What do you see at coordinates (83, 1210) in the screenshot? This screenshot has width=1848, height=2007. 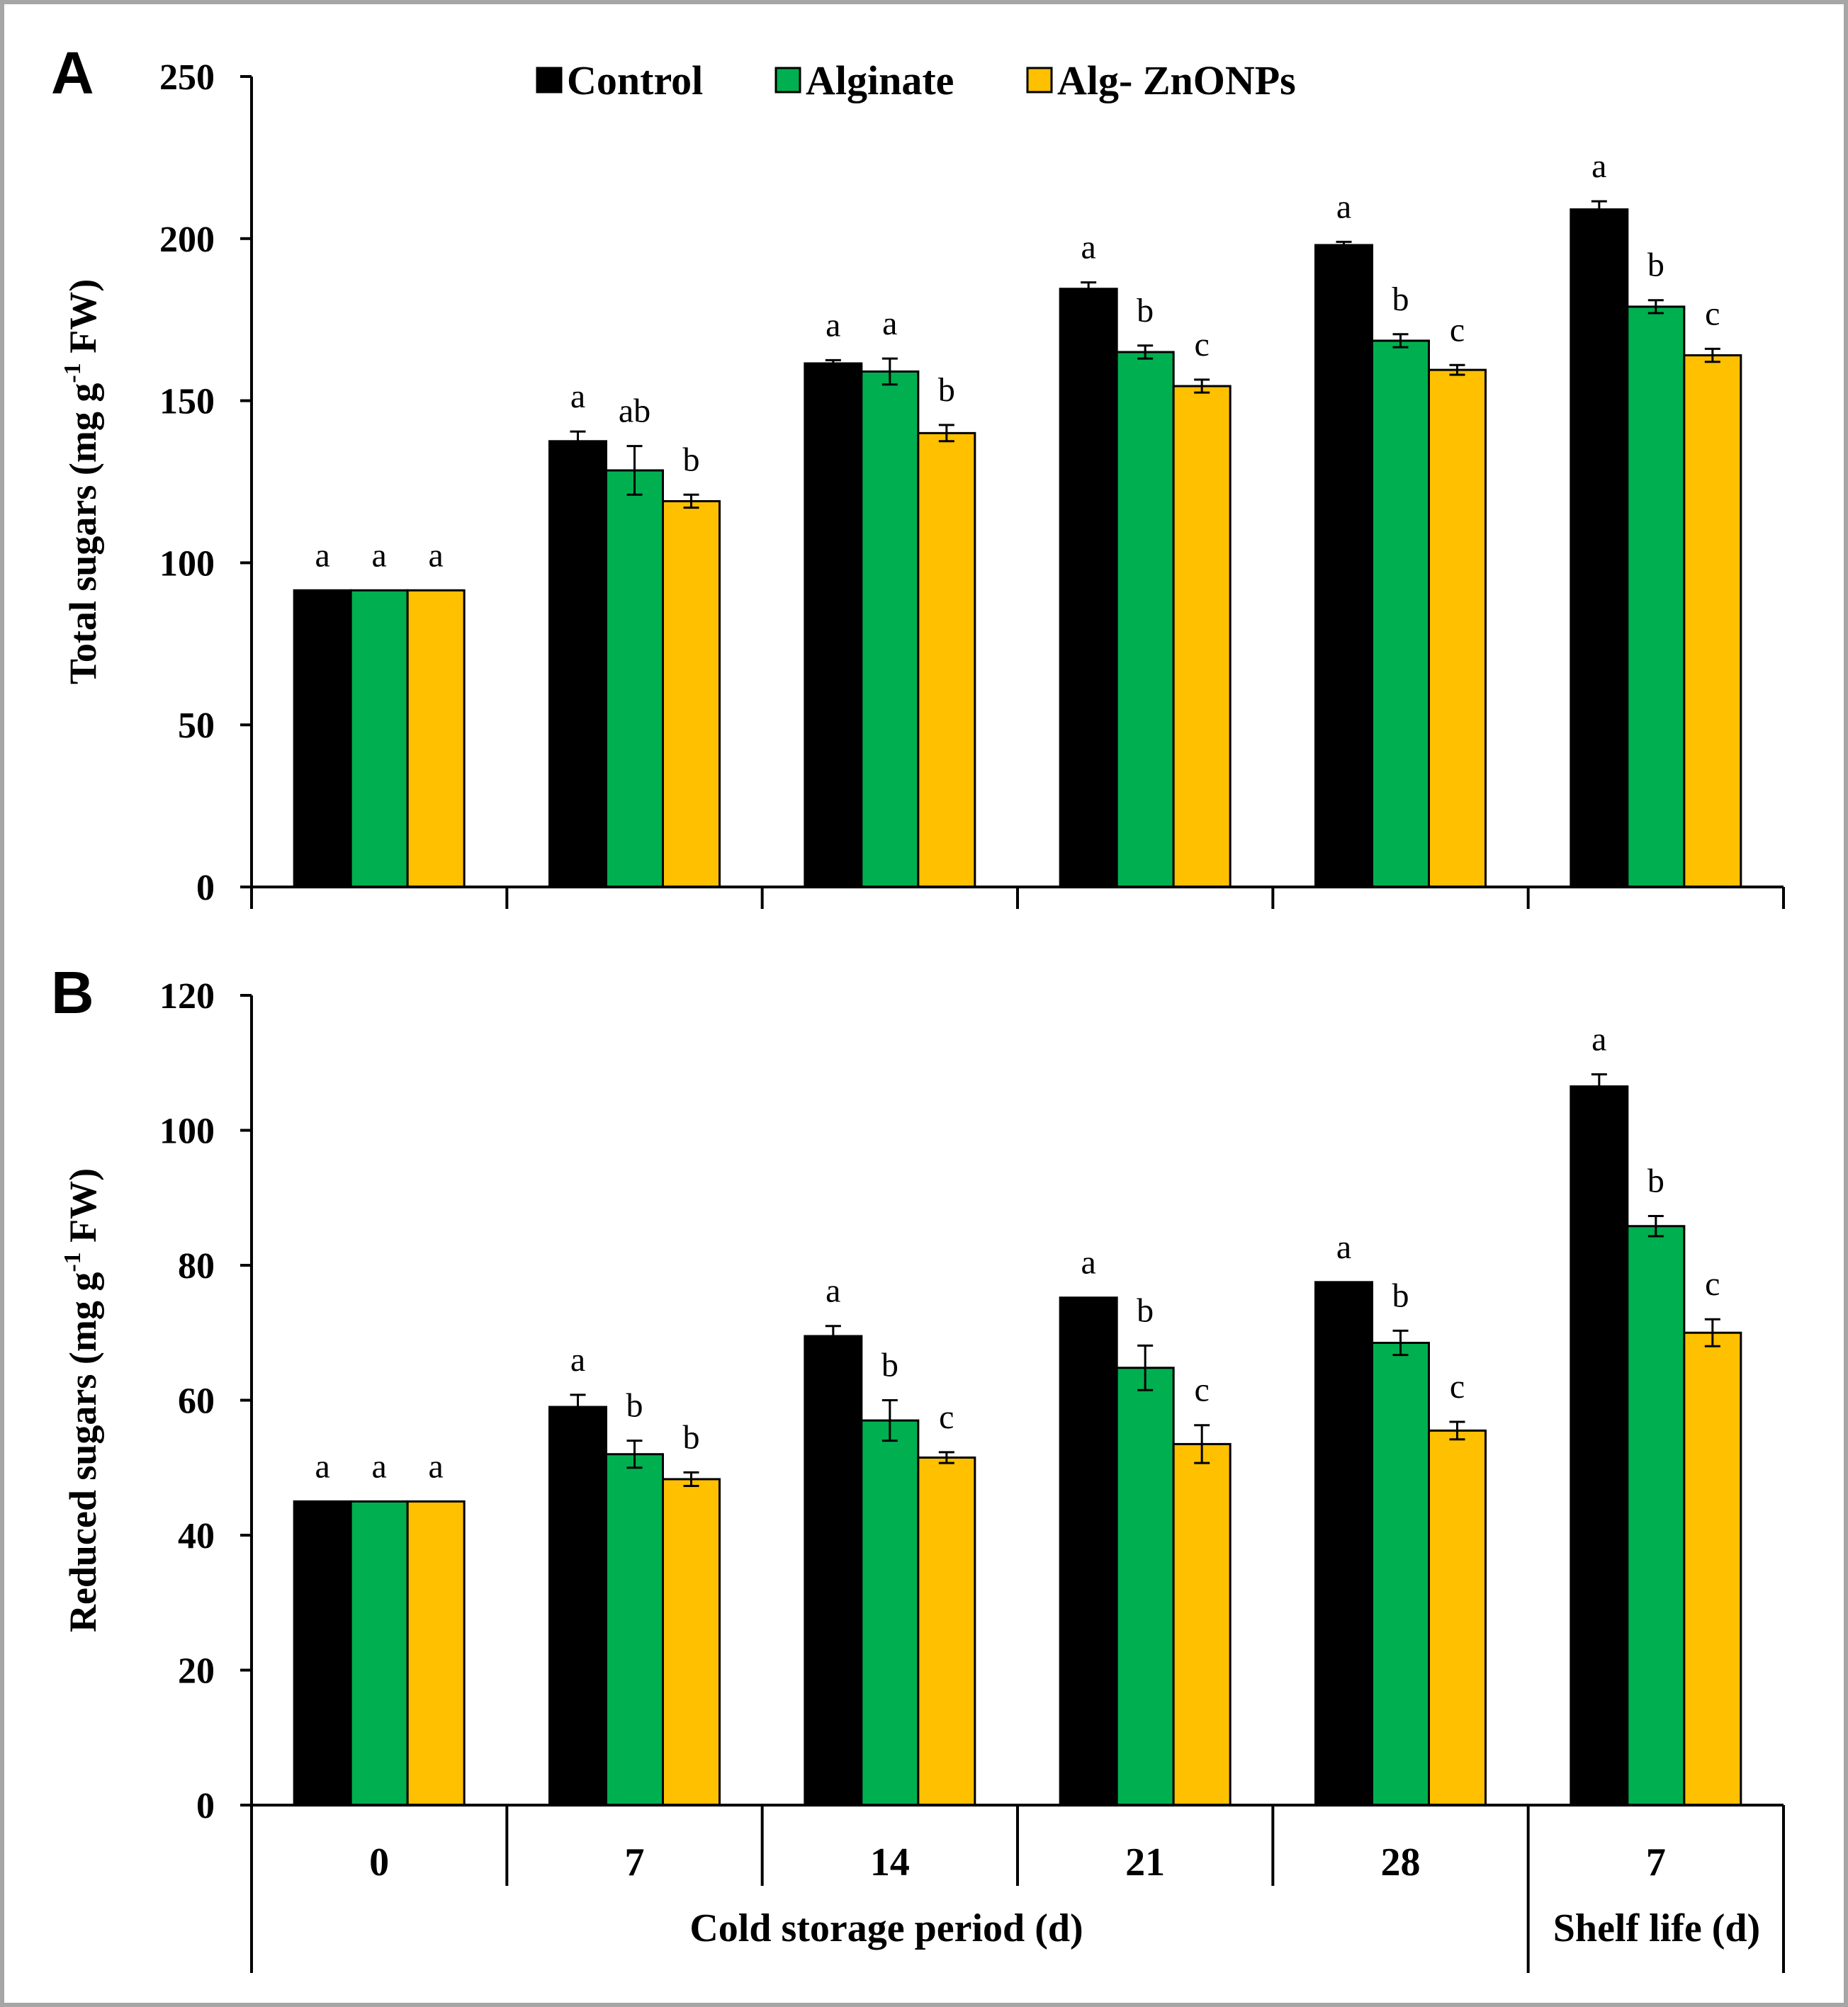 I see `y-axis-title-tail: FW)` at bounding box center [83, 1210].